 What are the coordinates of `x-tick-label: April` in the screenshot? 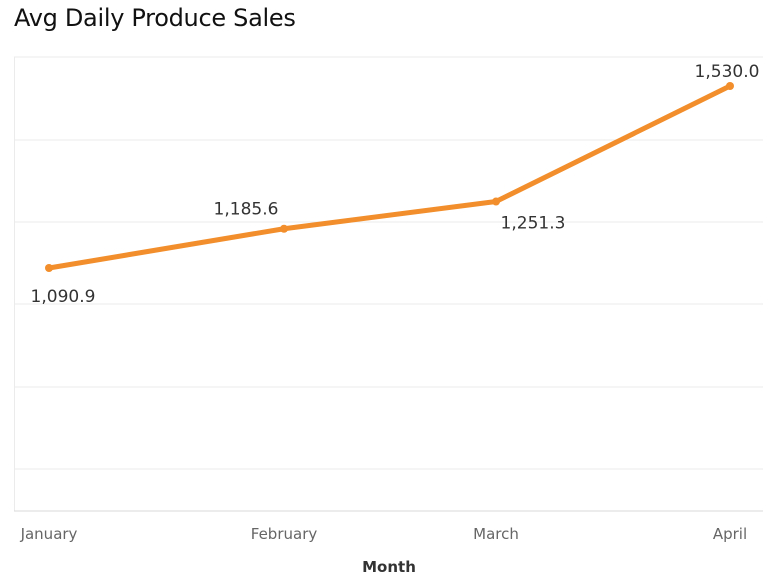 It's located at (730, 534).